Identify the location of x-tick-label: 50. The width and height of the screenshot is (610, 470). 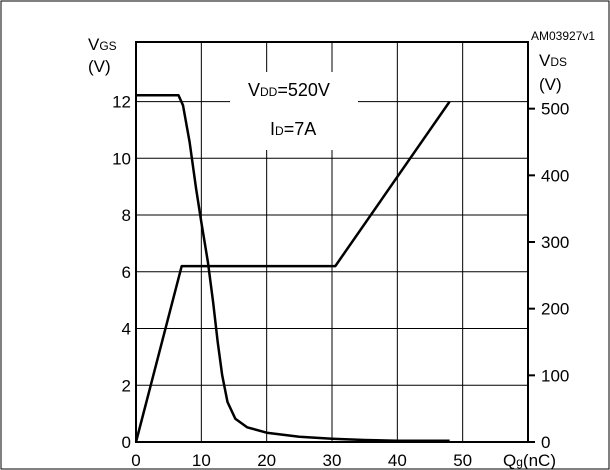
(462, 460).